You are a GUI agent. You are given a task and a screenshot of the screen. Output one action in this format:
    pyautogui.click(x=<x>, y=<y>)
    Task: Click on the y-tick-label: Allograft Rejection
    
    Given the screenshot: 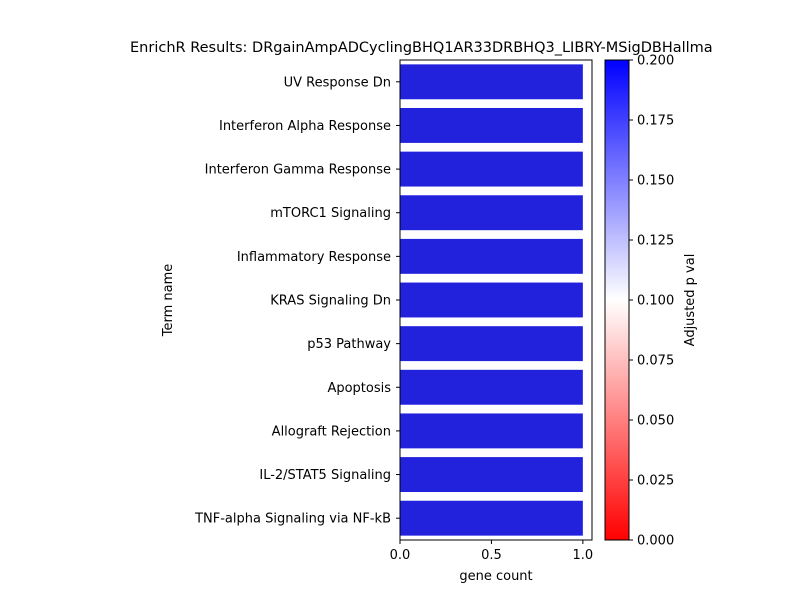 What is the action you would take?
    pyautogui.click(x=331, y=431)
    